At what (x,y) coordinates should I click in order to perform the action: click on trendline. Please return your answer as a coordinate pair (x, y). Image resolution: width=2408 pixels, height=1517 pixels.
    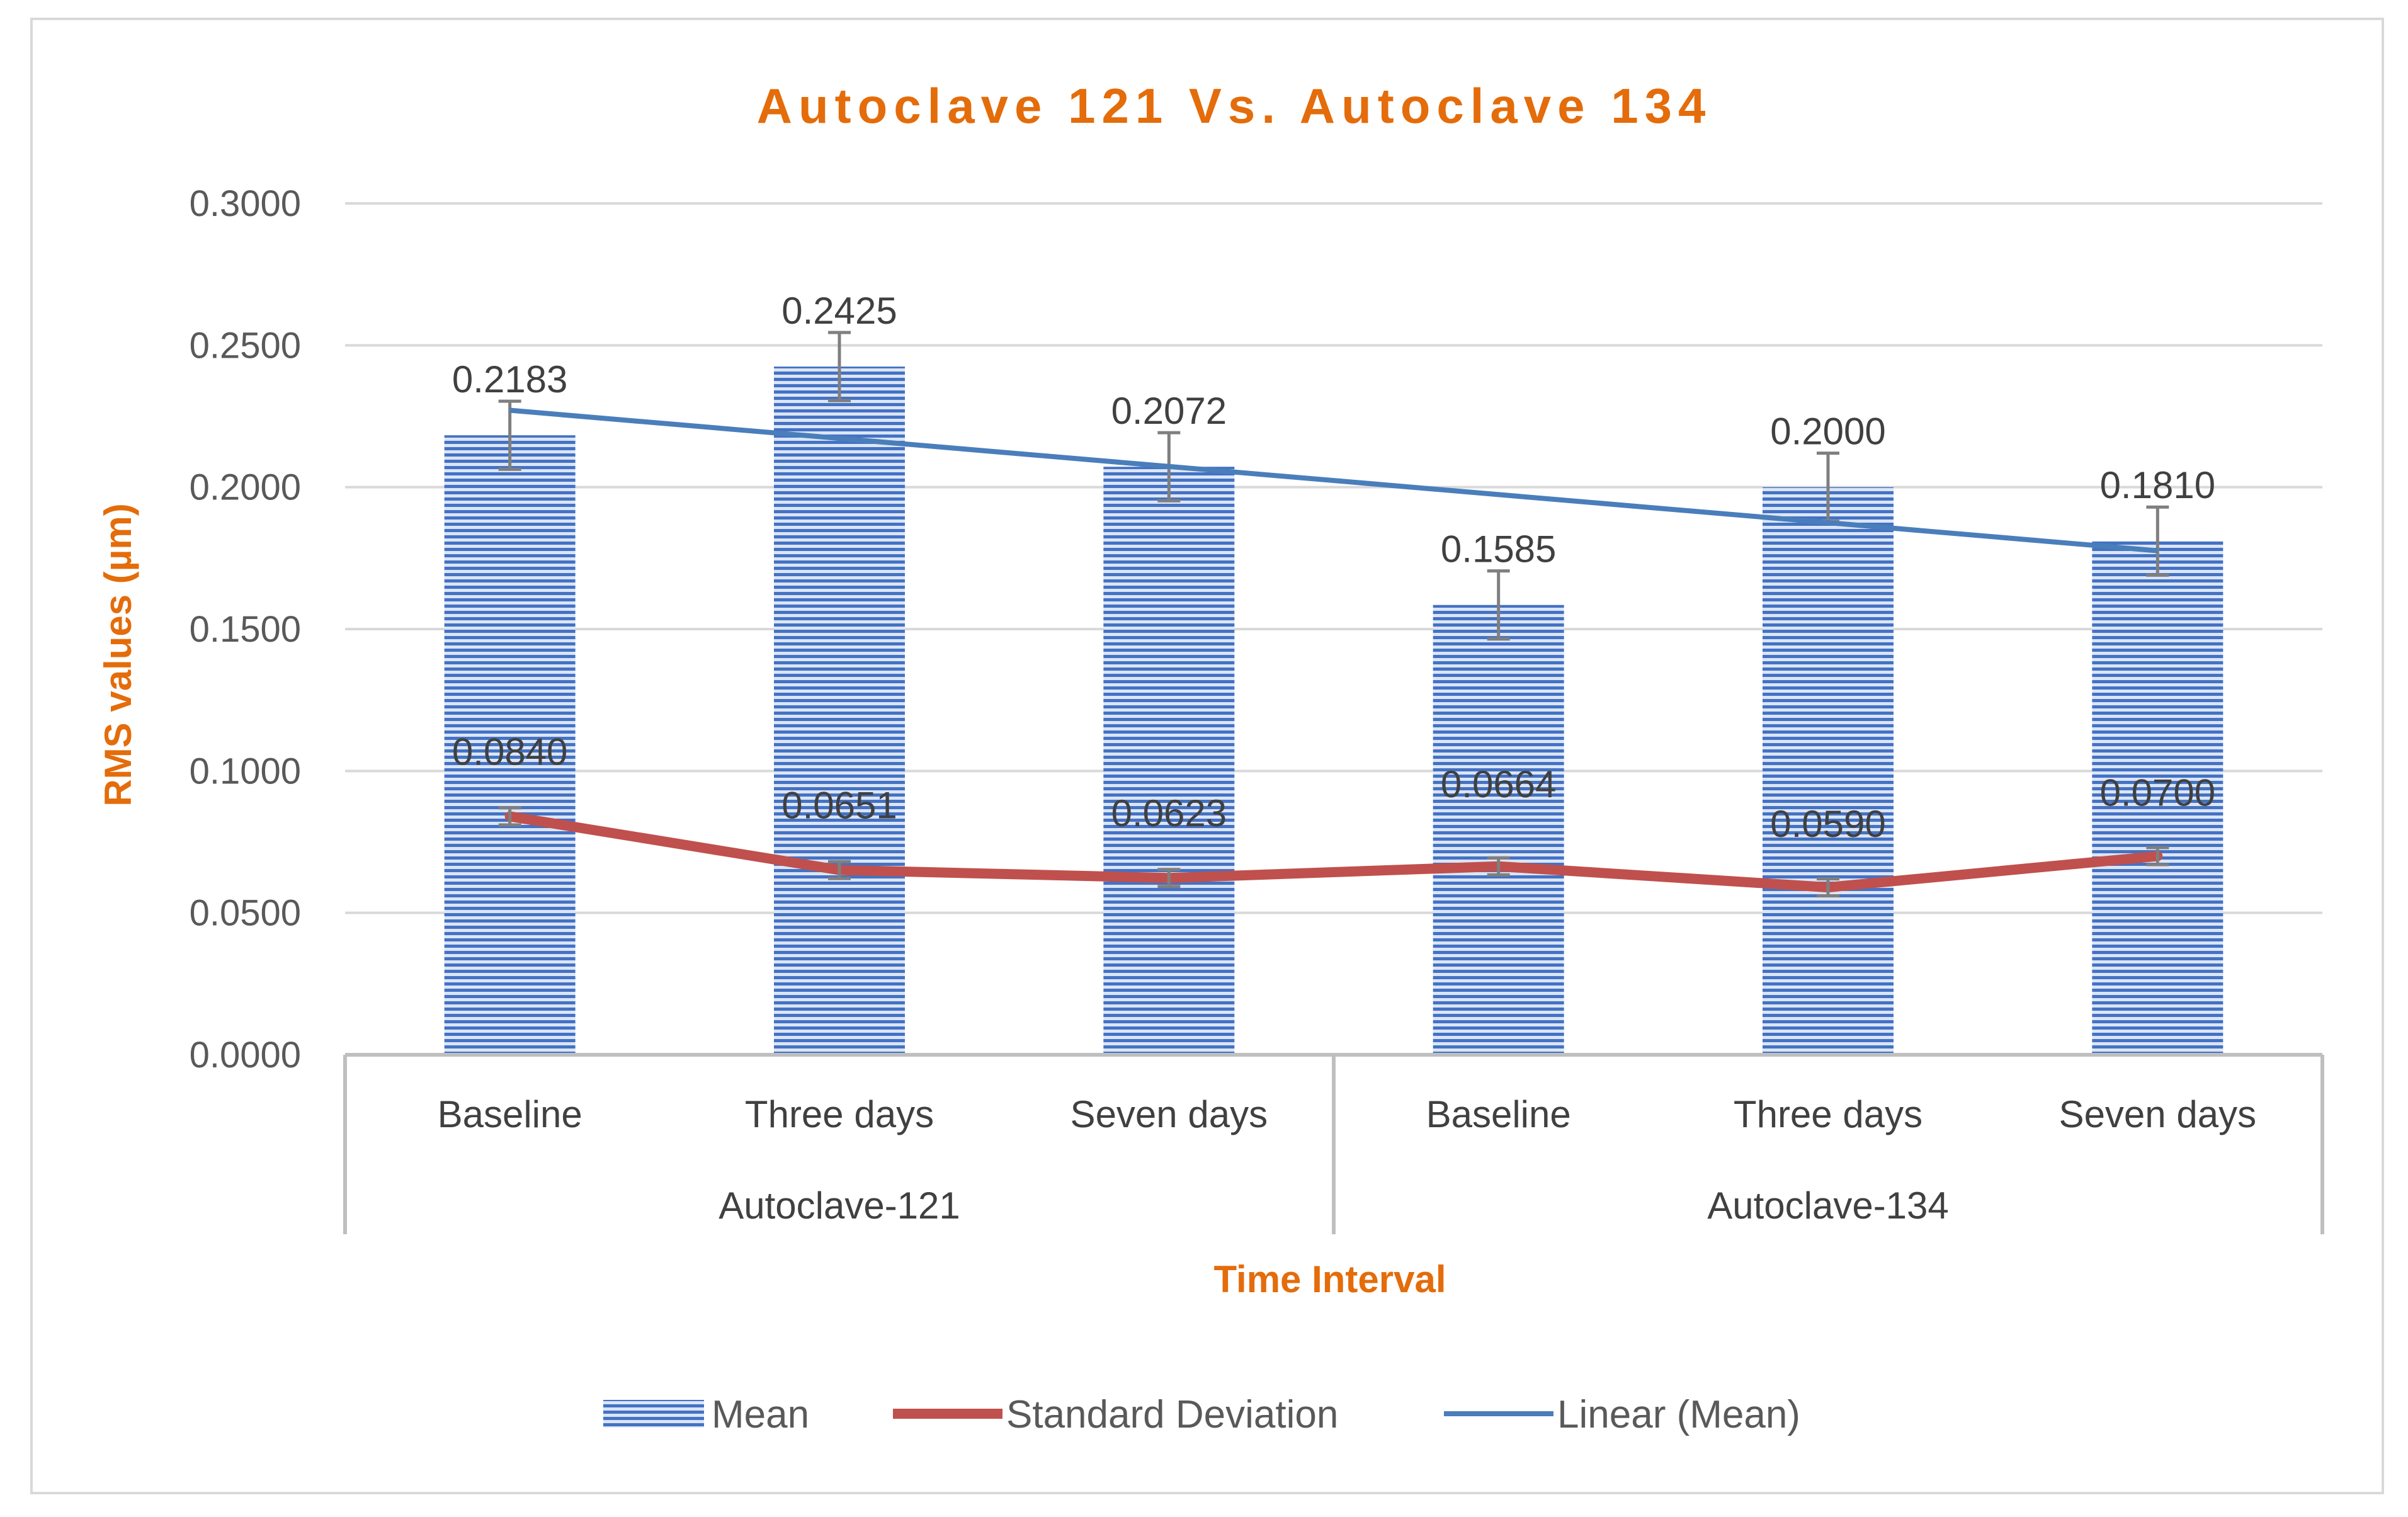
    Looking at the image, I should click on (1333, 480).